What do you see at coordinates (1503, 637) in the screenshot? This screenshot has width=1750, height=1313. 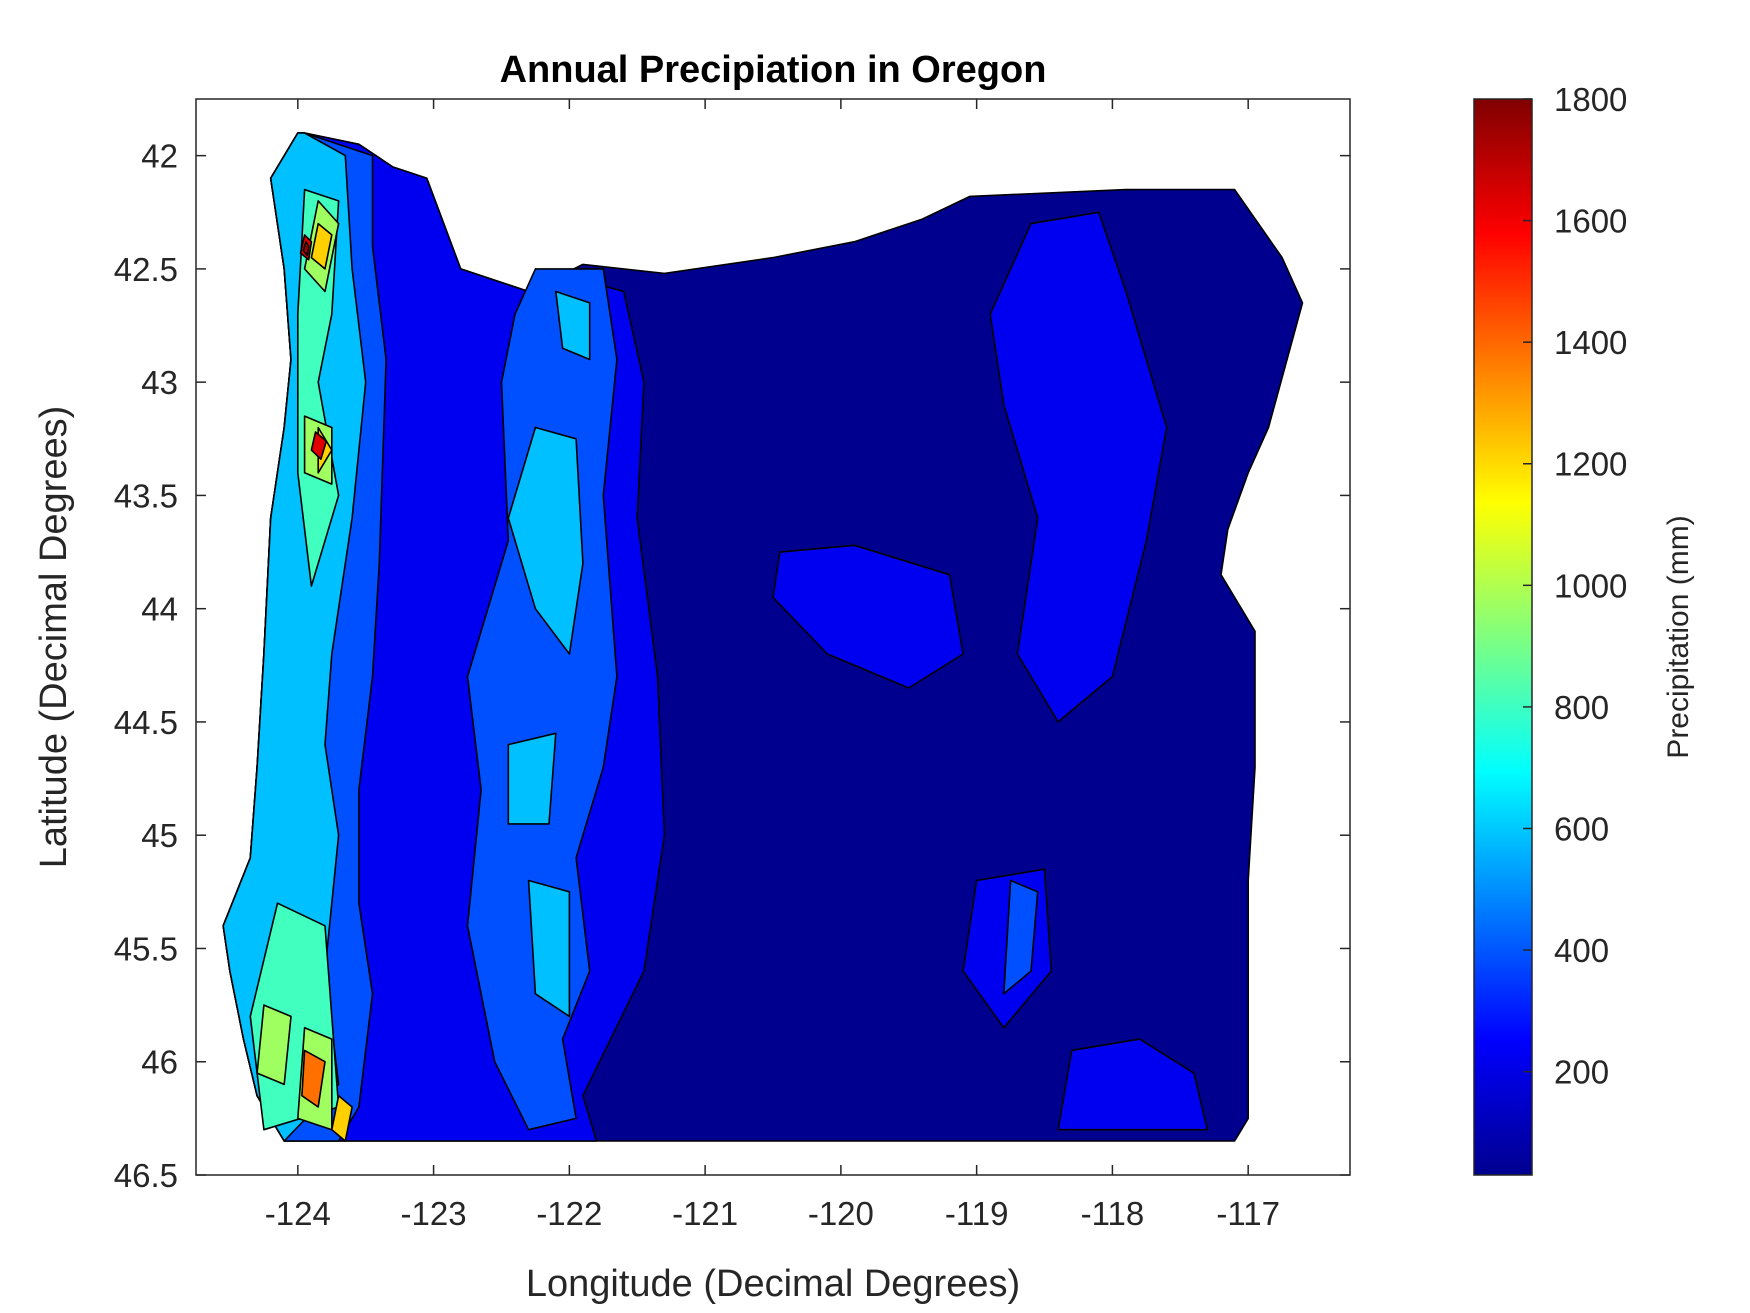 I see `colorbar` at bounding box center [1503, 637].